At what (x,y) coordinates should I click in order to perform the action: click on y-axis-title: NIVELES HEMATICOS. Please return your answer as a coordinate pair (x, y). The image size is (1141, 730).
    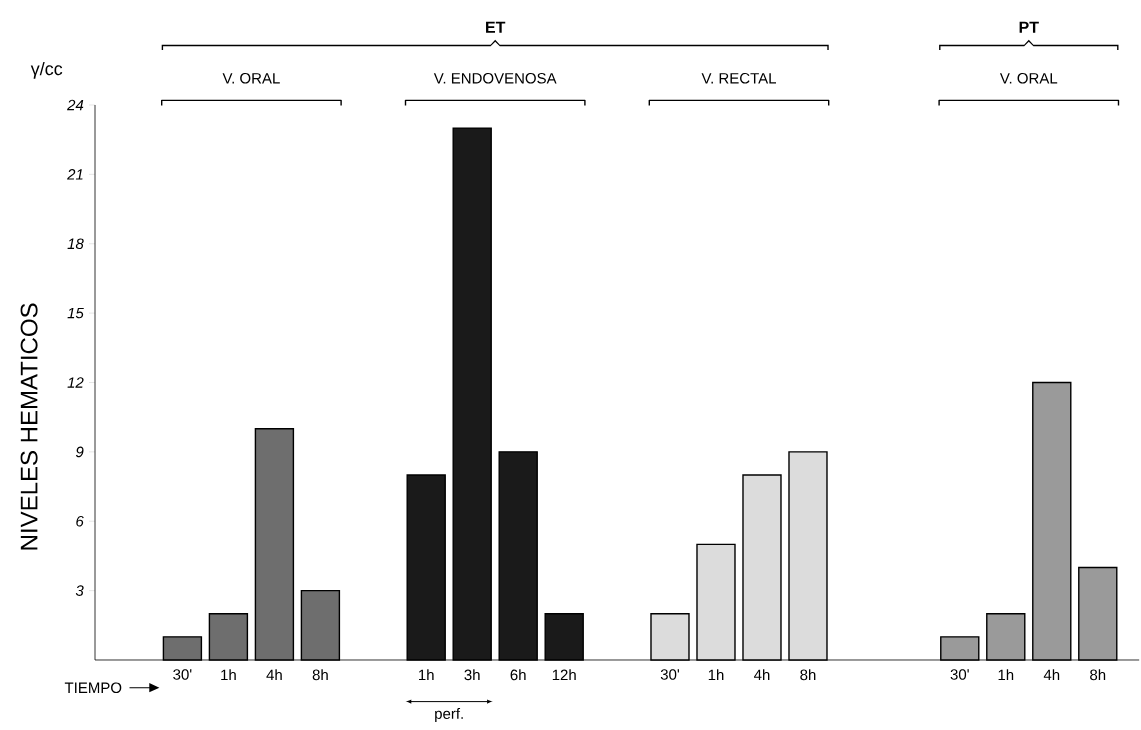
    Looking at the image, I should click on (29, 426).